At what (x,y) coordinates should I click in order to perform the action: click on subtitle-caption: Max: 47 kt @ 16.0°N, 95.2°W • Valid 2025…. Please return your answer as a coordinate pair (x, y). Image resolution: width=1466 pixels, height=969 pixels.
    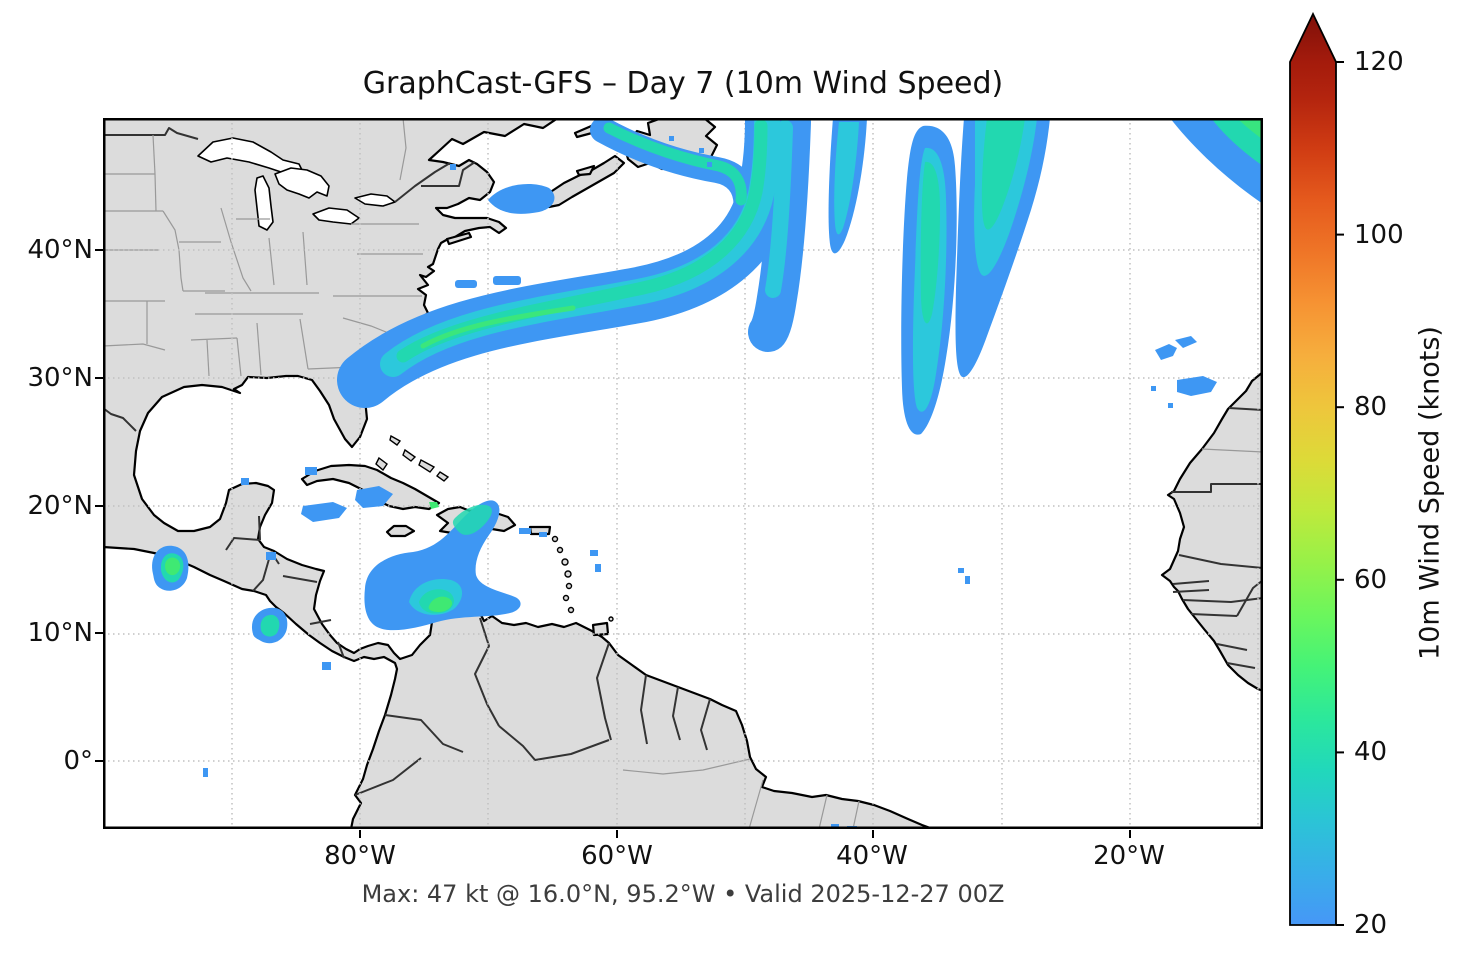
    Looking at the image, I should click on (683, 894).